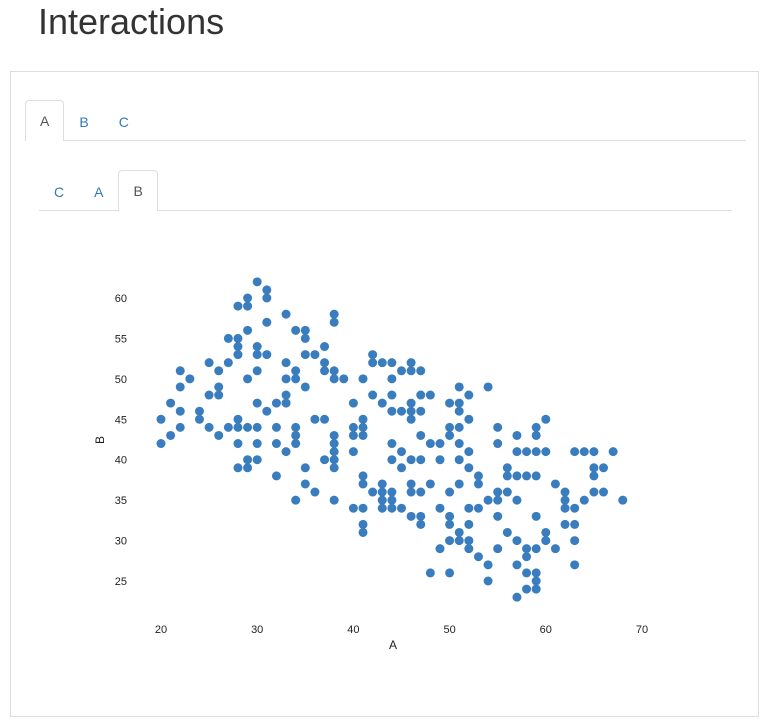 The image size is (772, 721). Describe the element at coordinates (401, 630) in the screenshot. I see `x-axis-ticks: 20 30 40 50 60 70` at that location.